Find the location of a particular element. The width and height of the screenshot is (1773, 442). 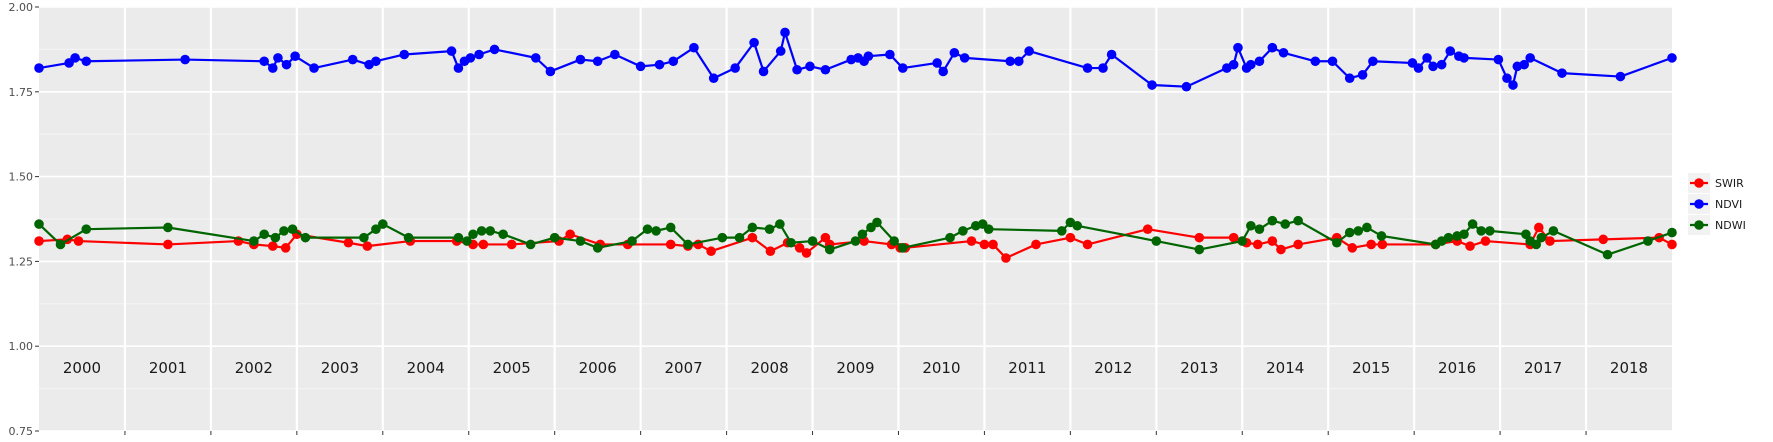

legend: SWIR NDVI NDWI is located at coordinates (1717, 204).